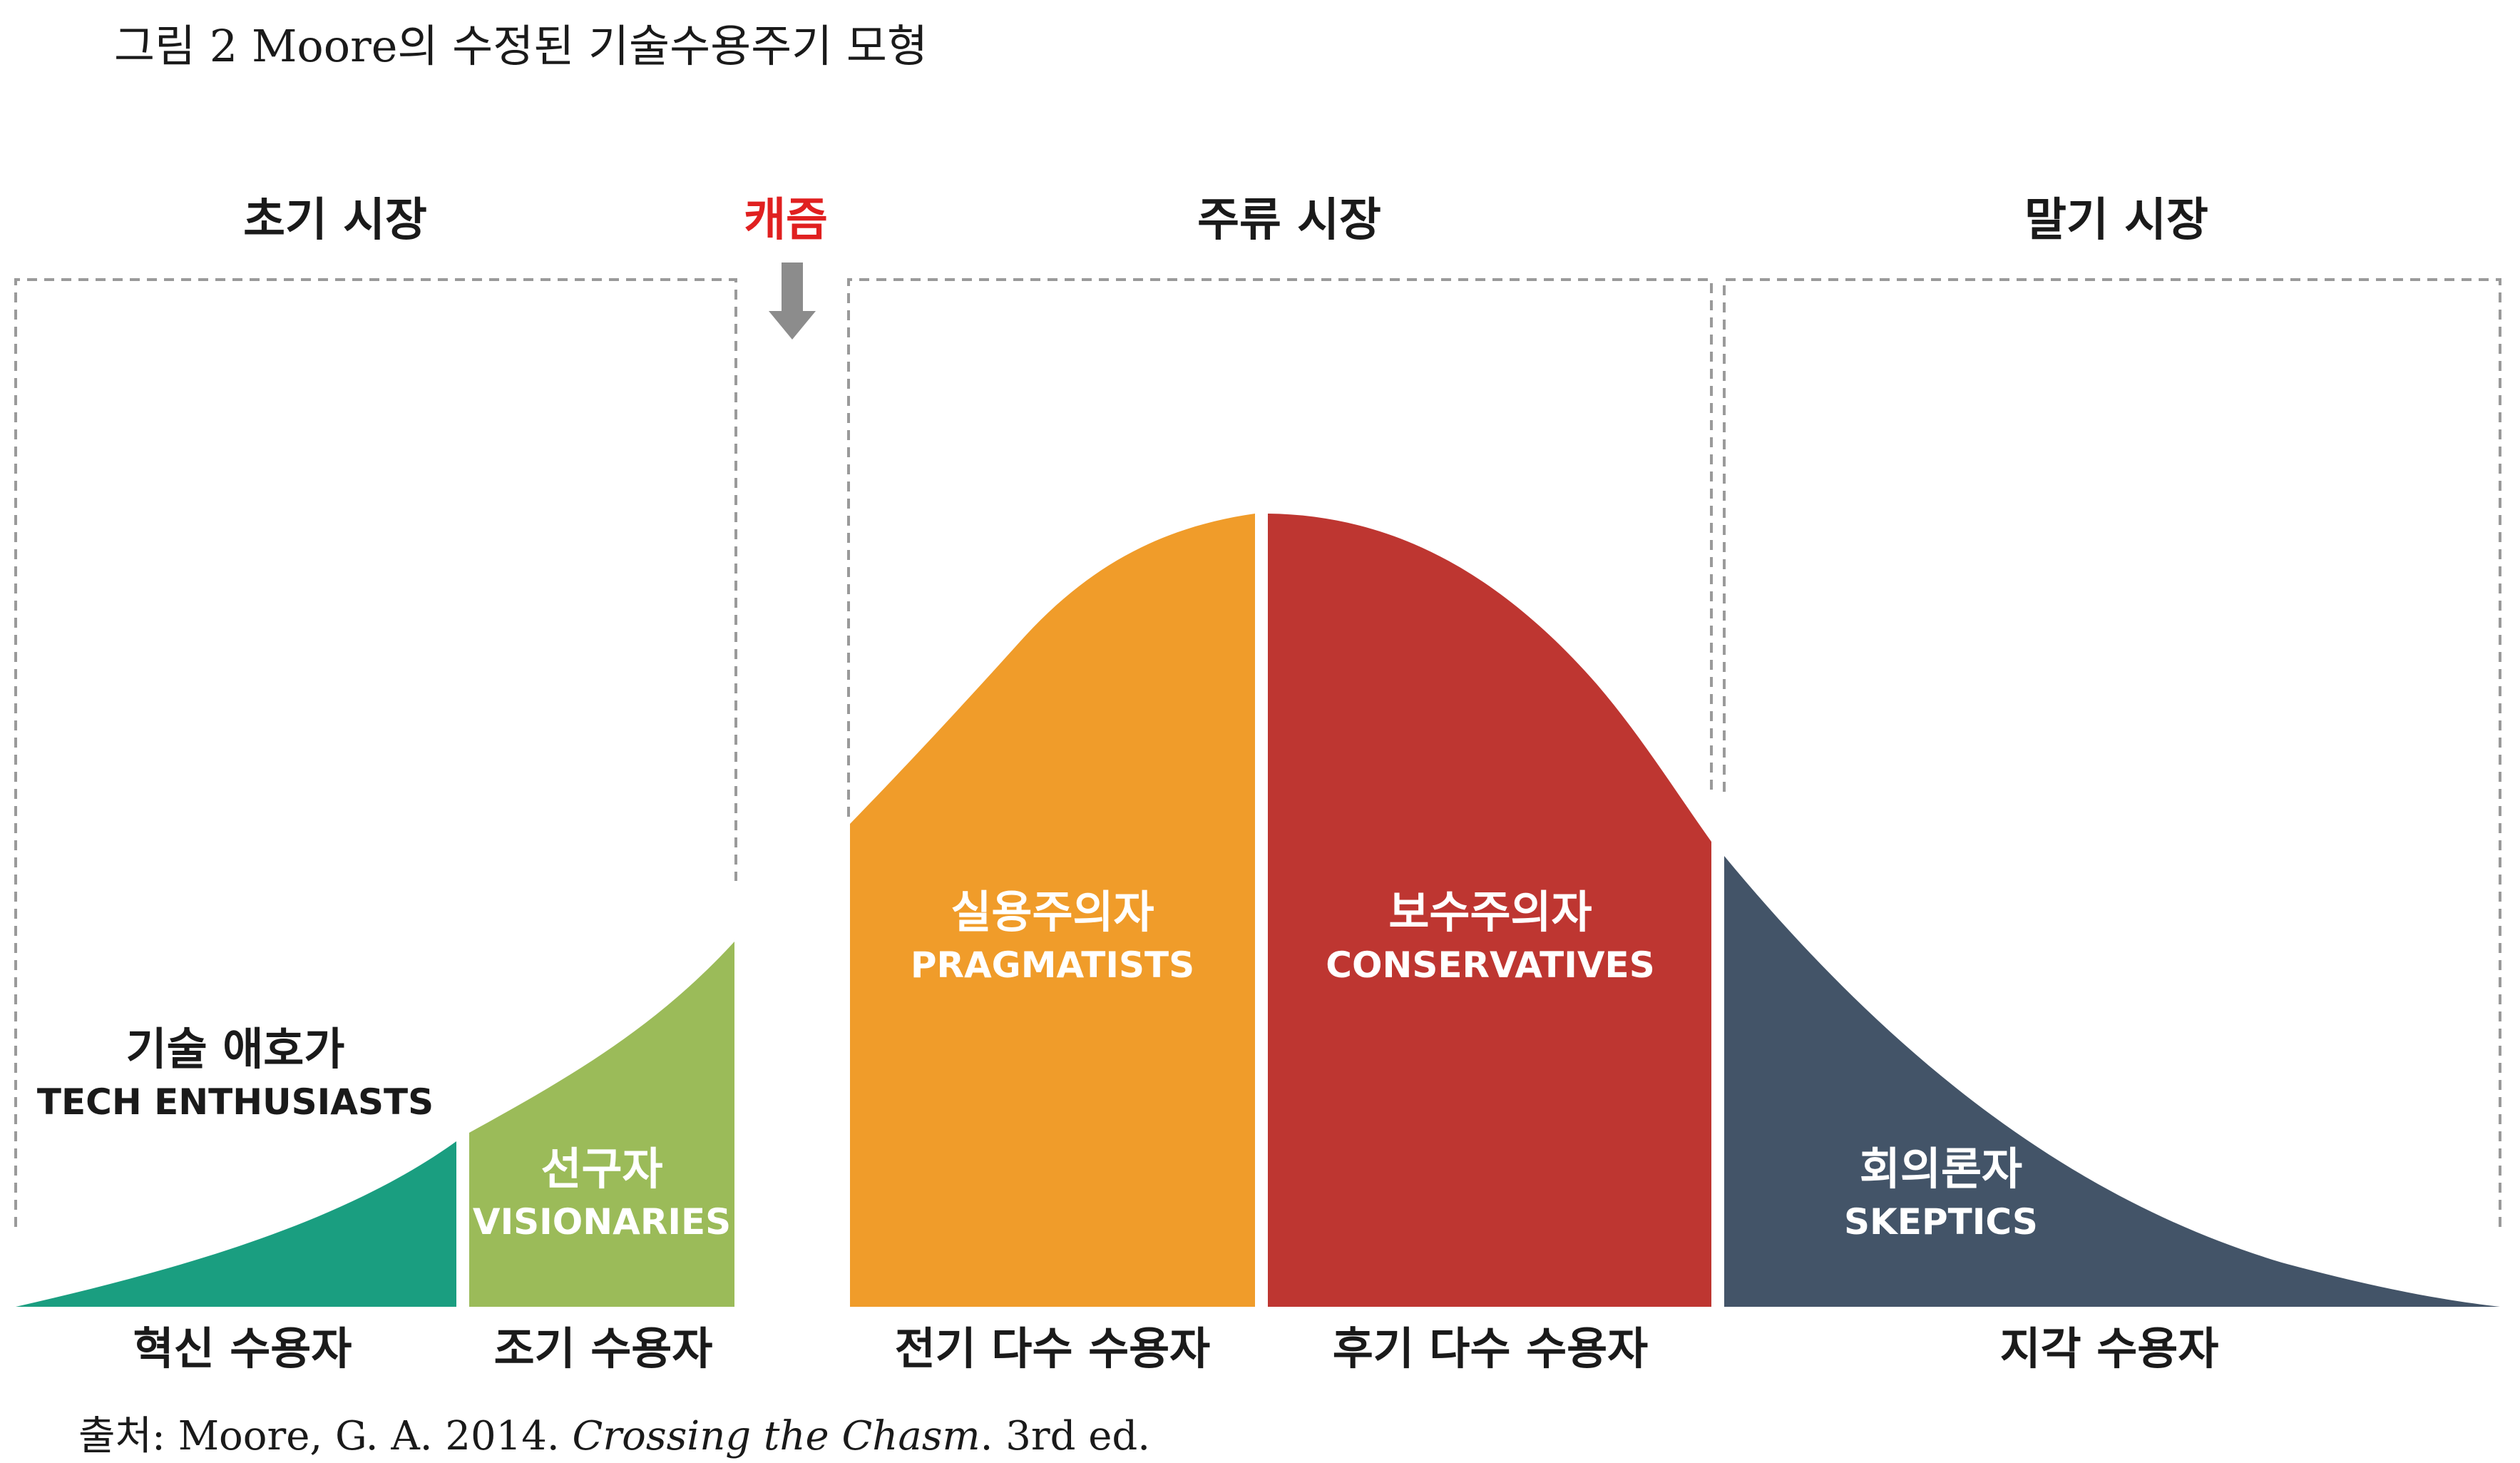  Describe the element at coordinates (242, 1348) in the screenshot. I see `innovators-adopter-label: 혁신 수용자` at that location.